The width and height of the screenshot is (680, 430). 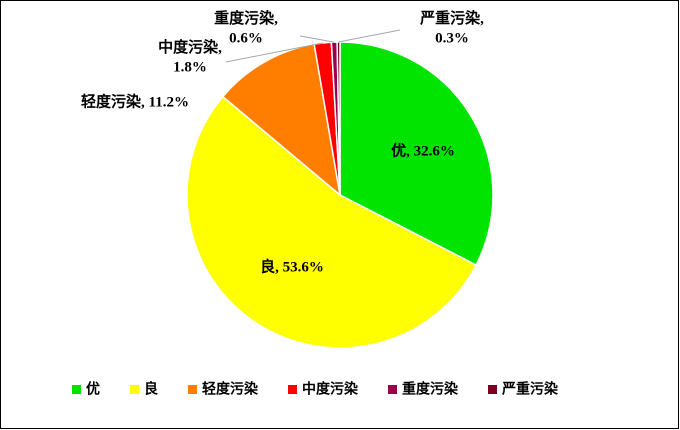 What do you see at coordinates (246, 28) in the screenshot?
I see `data-label: 重度污染, 0.6%` at bounding box center [246, 28].